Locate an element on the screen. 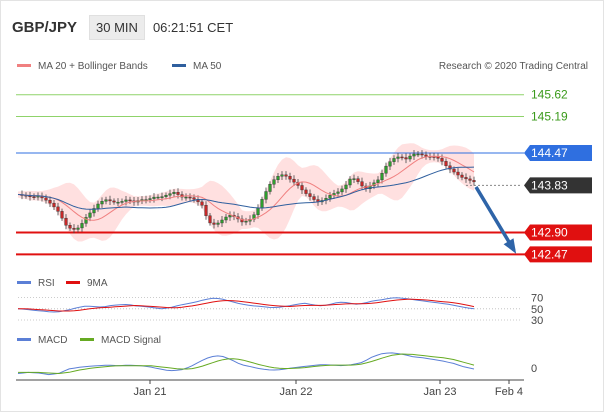  level-label-143.83: 143.83 is located at coordinates (549, 185).